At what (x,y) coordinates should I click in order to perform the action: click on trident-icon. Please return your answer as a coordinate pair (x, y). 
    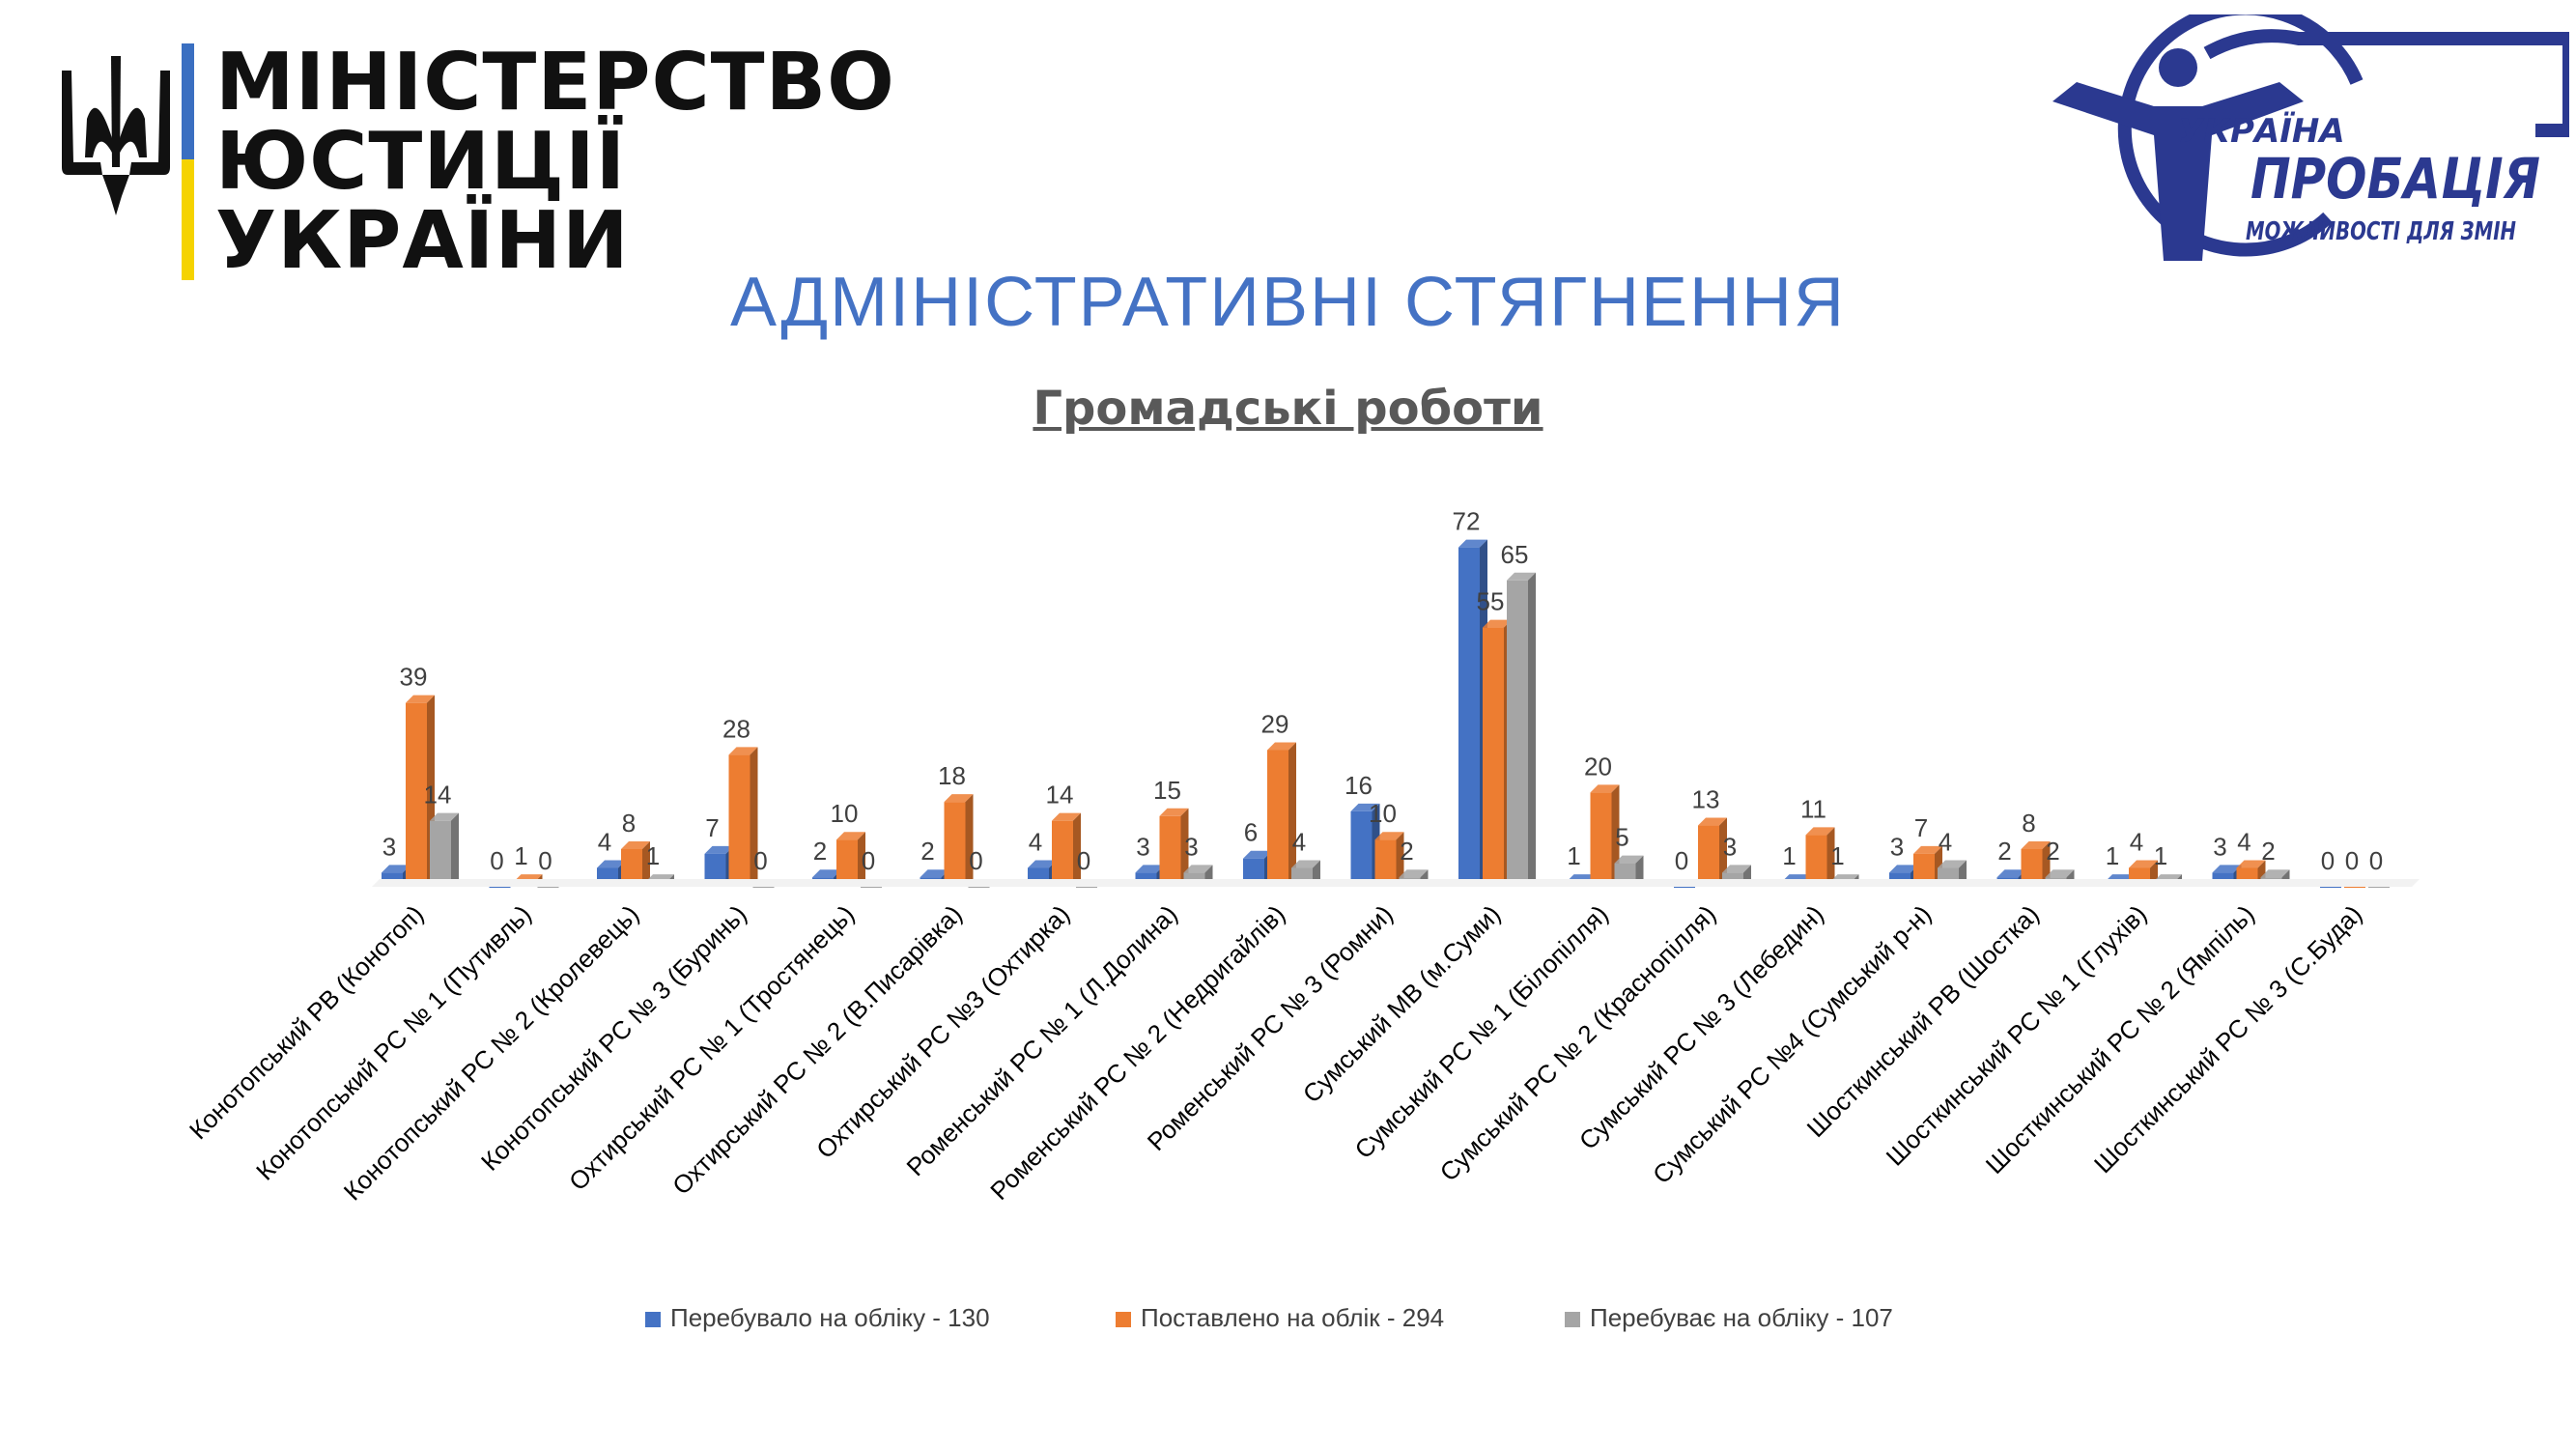
    Looking at the image, I should click on (116, 135).